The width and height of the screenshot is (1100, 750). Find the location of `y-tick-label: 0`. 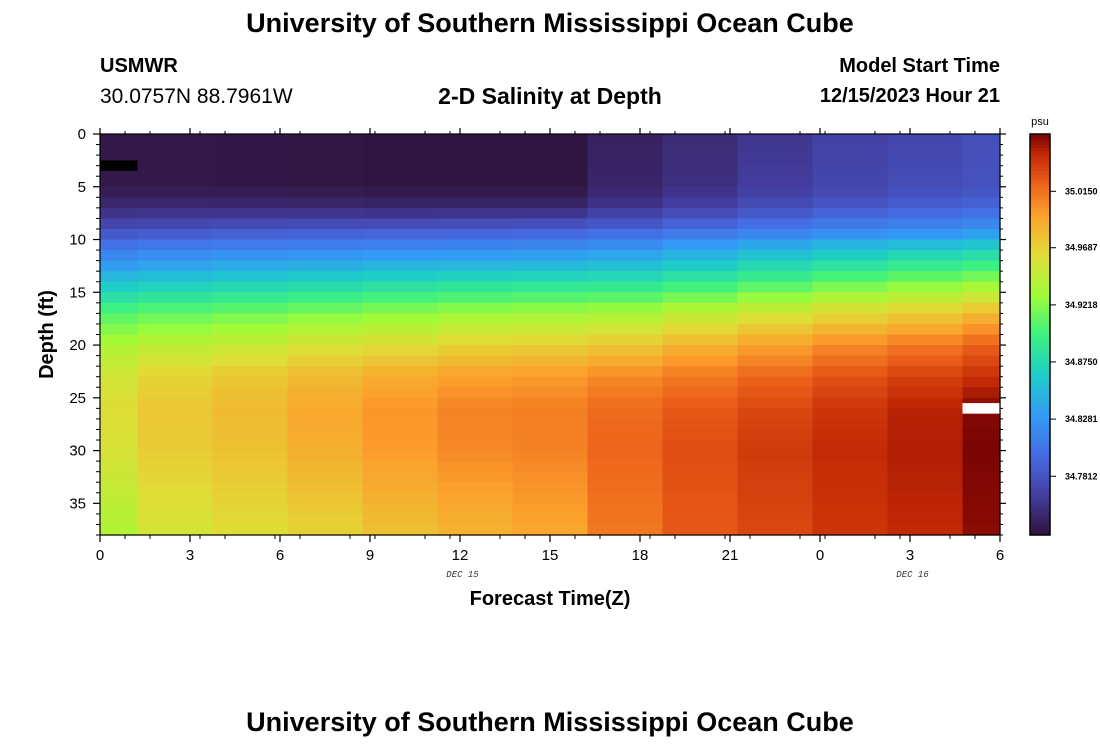

y-tick-label: 0 is located at coordinates (82, 134).